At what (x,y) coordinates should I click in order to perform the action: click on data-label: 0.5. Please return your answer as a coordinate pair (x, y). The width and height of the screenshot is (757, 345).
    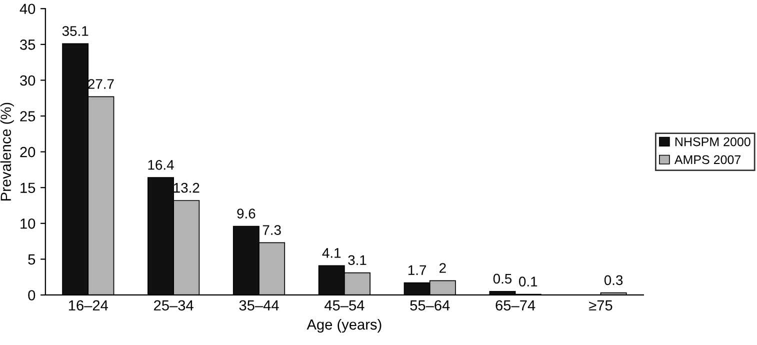
    Looking at the image, I should click on (502, 279).